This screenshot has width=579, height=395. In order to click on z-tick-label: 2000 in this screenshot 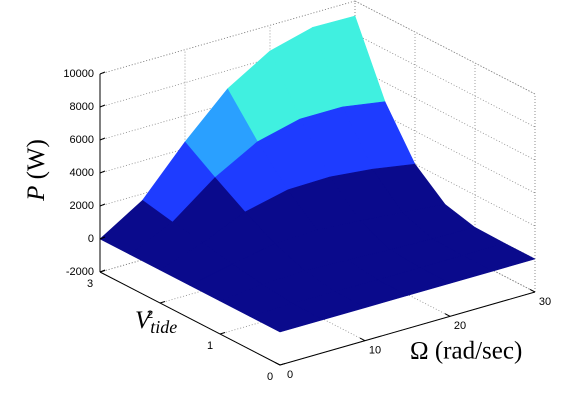, I will do `click(82, 206)`.